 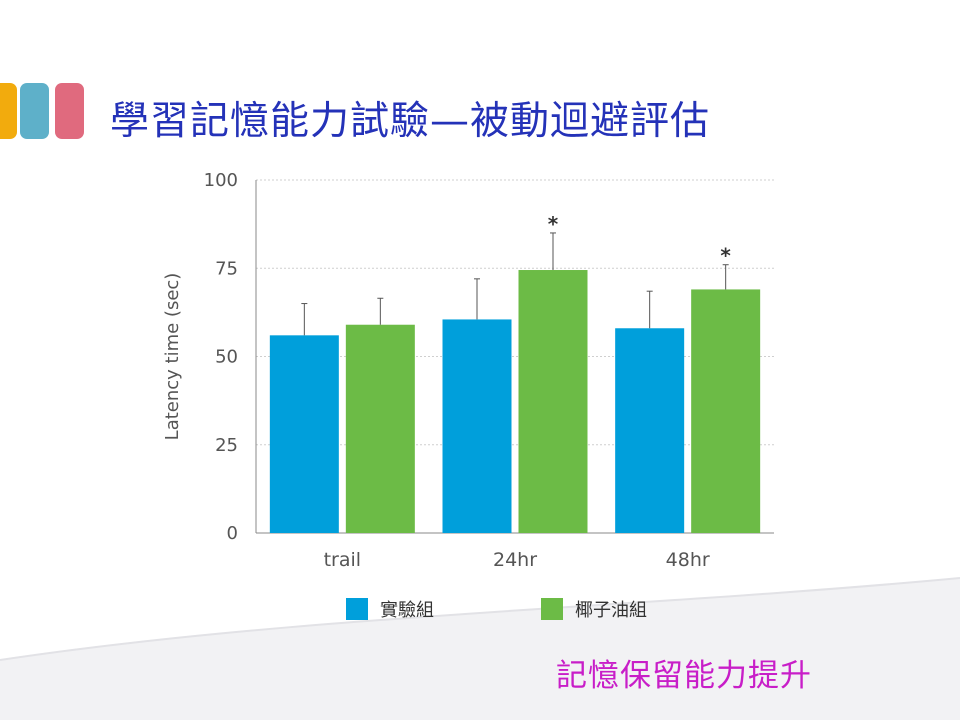 What do you see at coordinates (407, 610) in the screenshot?
I see `legend-label-series-0: 實驗組` at bounding box center [407, 610].